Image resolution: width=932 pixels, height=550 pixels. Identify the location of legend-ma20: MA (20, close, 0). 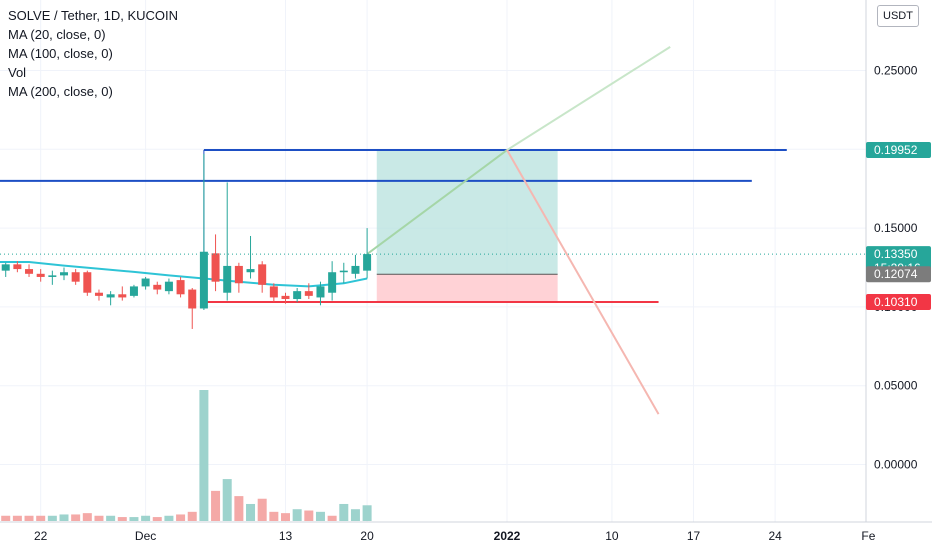
(57, 34).